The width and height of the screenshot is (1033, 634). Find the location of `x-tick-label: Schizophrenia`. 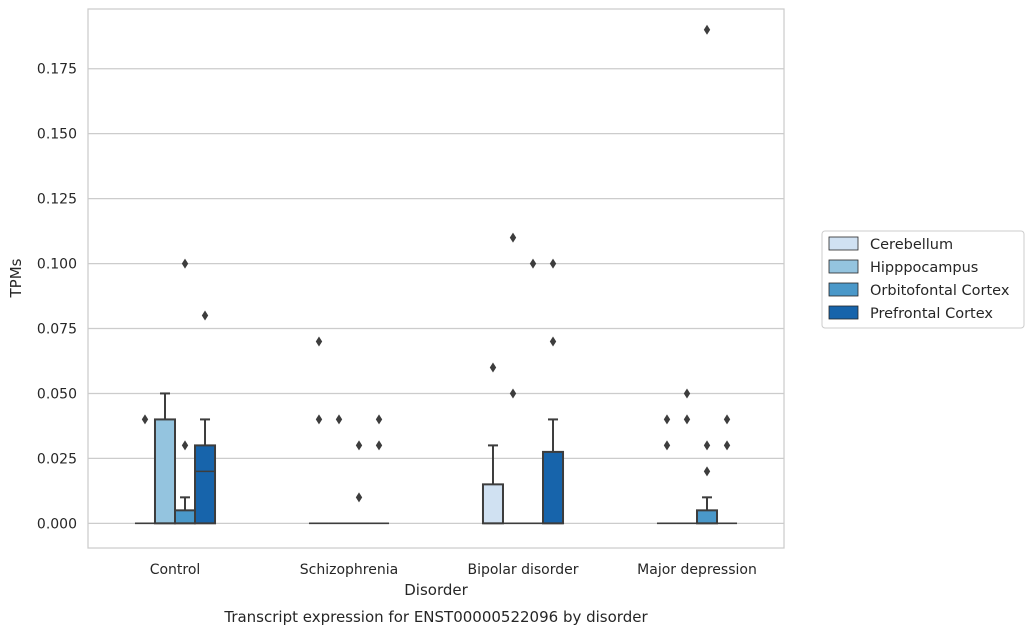

x-tick-label: Schizophrenia is located at coordinates (349, 570).